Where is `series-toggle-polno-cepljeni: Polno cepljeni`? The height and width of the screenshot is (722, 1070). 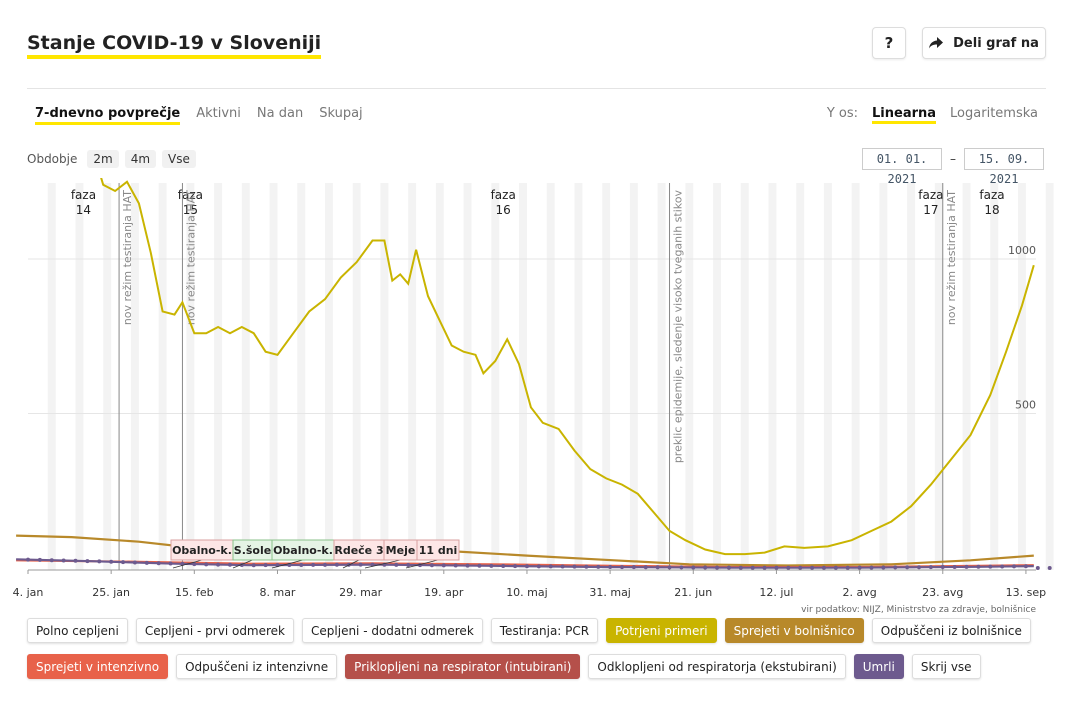
series-toggle-polno-cepljeni: Polno cepljeni is located at coordinates (77, 630).